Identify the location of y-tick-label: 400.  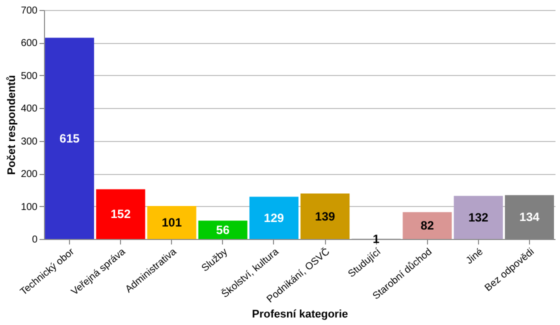
(29, 109).